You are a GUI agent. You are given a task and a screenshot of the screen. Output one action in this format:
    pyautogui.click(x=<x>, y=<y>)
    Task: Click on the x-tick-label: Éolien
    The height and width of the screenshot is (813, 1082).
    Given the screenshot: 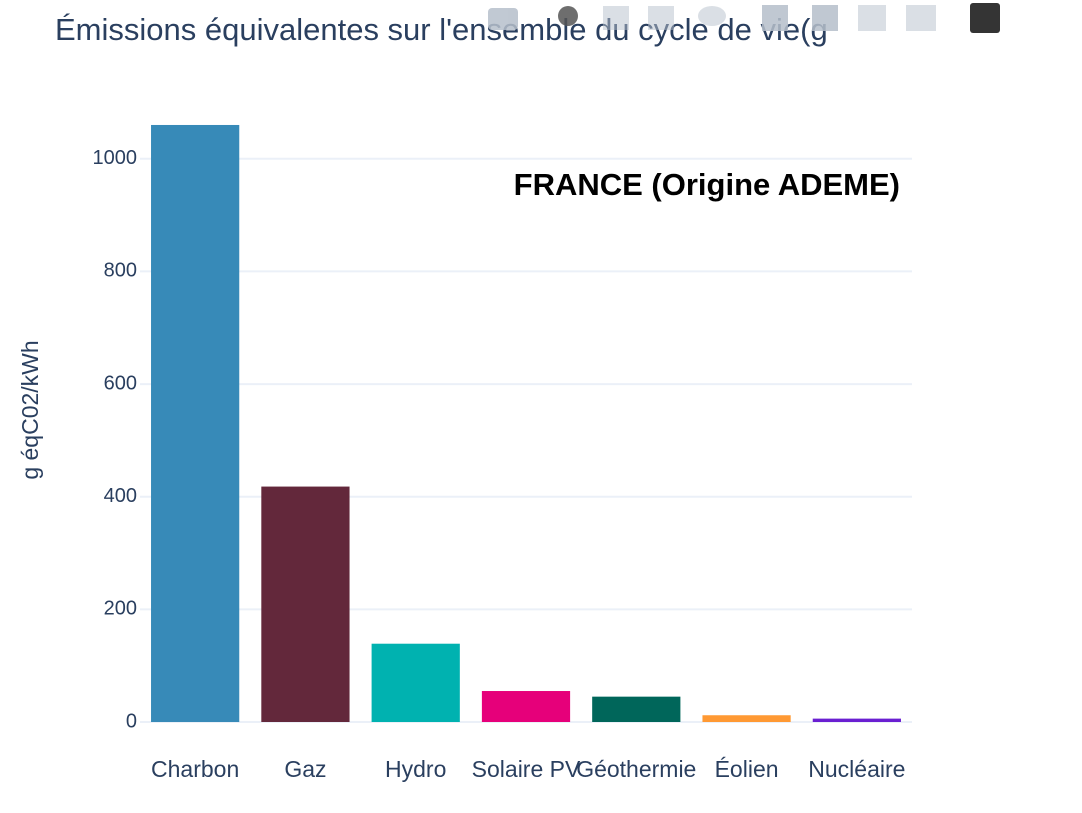 What is the action you would take?
    pyautogui.click(x=747, y=769)
    